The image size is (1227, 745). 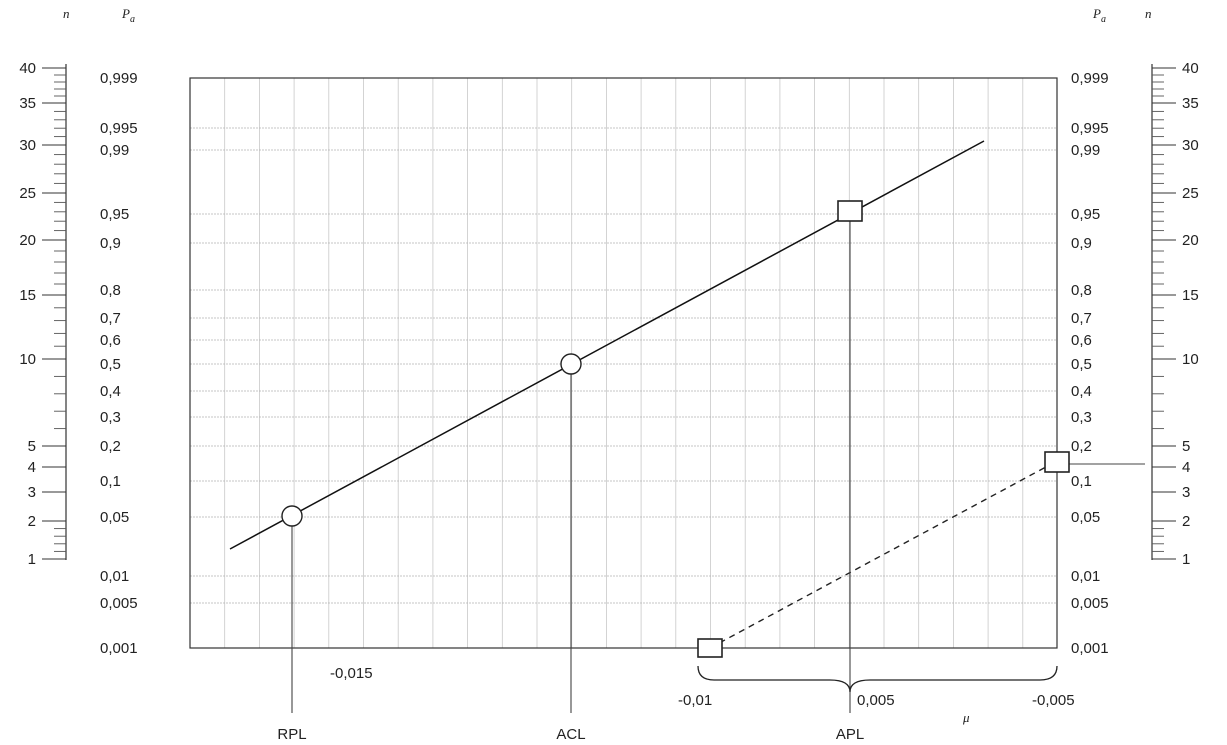 What do you see at coordinates (1085, 517) in the screenshot?
I see `pa-tick-label-right: 0,05` at bounding box center [1085, 517].